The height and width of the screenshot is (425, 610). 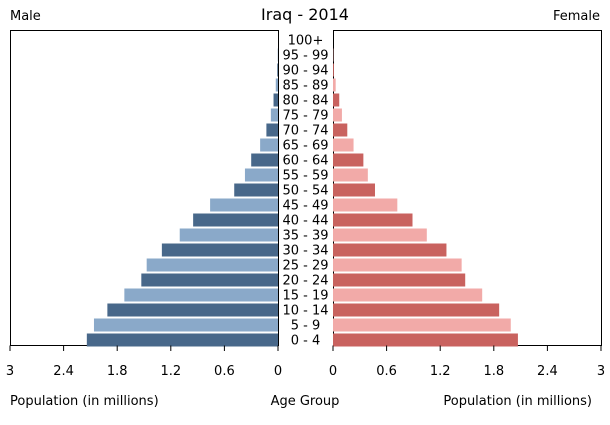 I want to click on male-x-tick-label: 1.2, so click(x=170, y=371).